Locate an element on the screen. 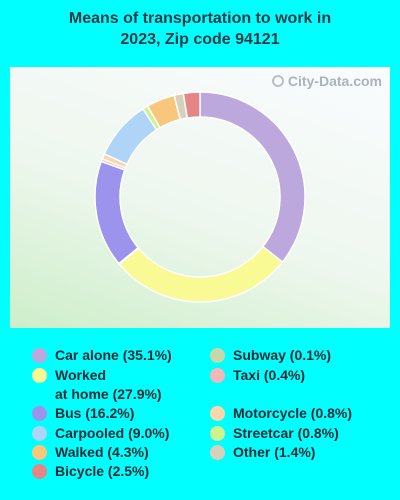  legend-label: Motorcycle (0.8%) is located at coordinates (293, 413).